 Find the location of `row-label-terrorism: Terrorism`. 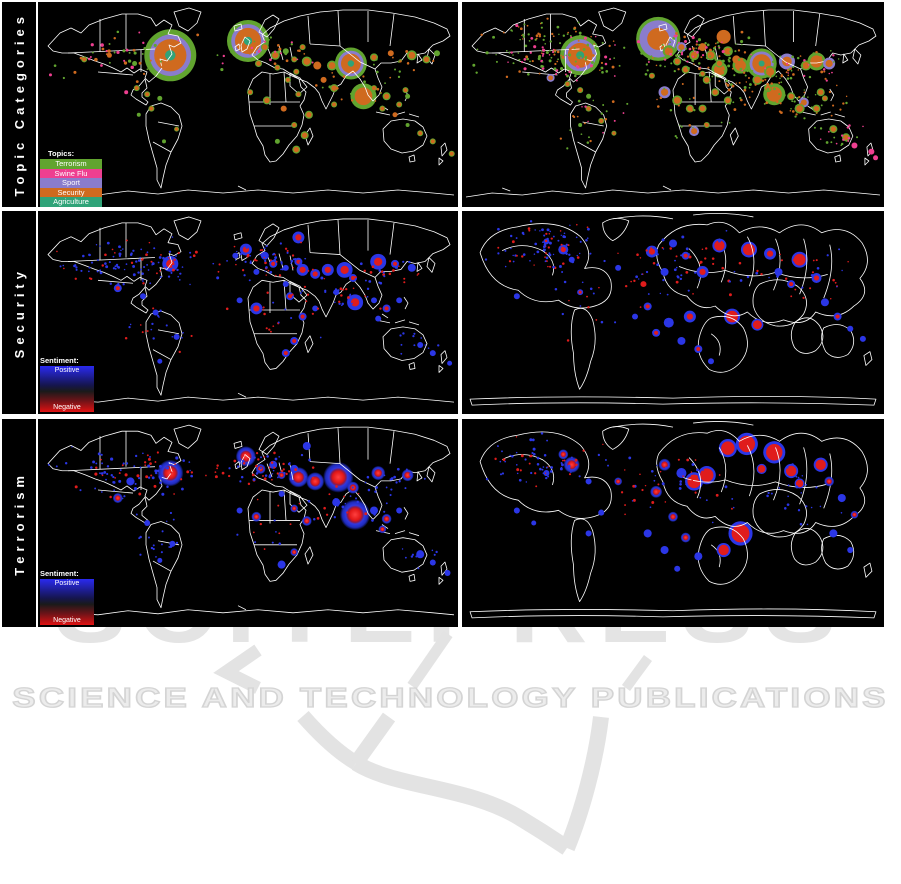

row-label-terrorism: Terrorism is located at coordinates (19, 523).